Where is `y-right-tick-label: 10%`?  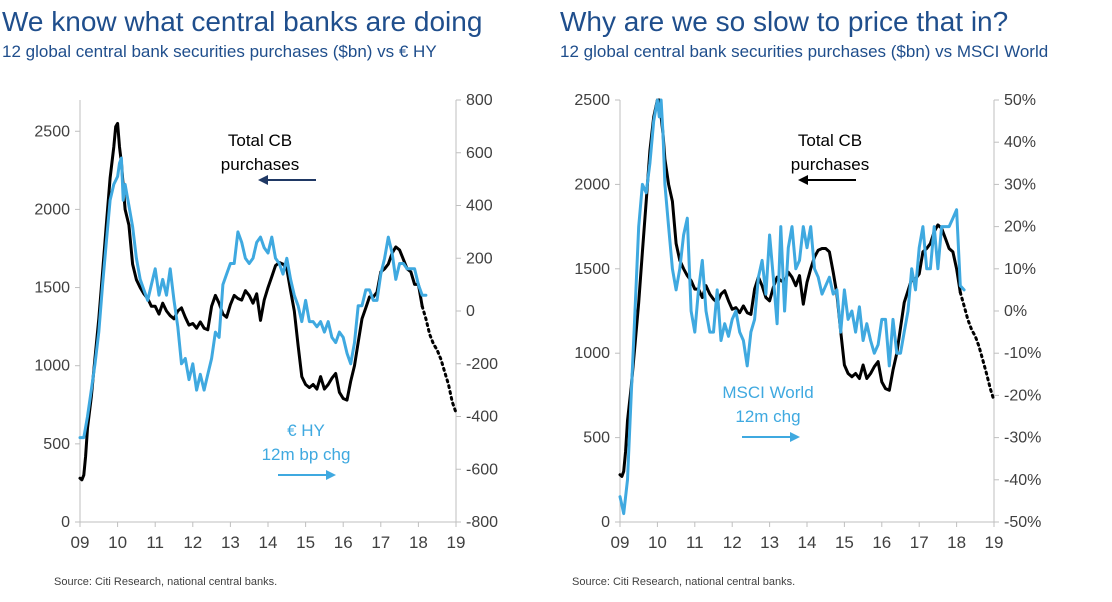 y-right-tick-label: 10% is located at coordinates (1020, 269).